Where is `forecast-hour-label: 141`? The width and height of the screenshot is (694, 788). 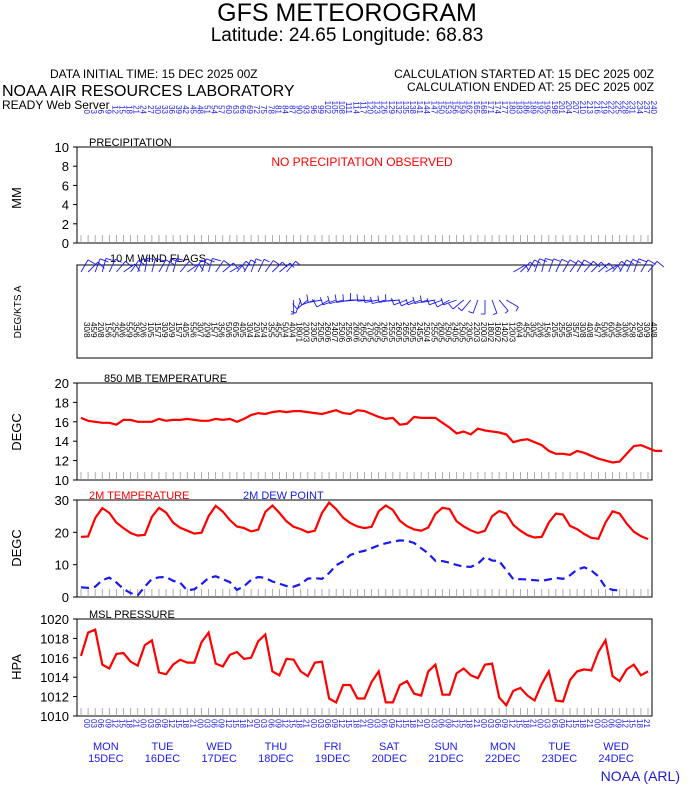
forecast-hour-label: 141 is located at coordinates (419, 108).